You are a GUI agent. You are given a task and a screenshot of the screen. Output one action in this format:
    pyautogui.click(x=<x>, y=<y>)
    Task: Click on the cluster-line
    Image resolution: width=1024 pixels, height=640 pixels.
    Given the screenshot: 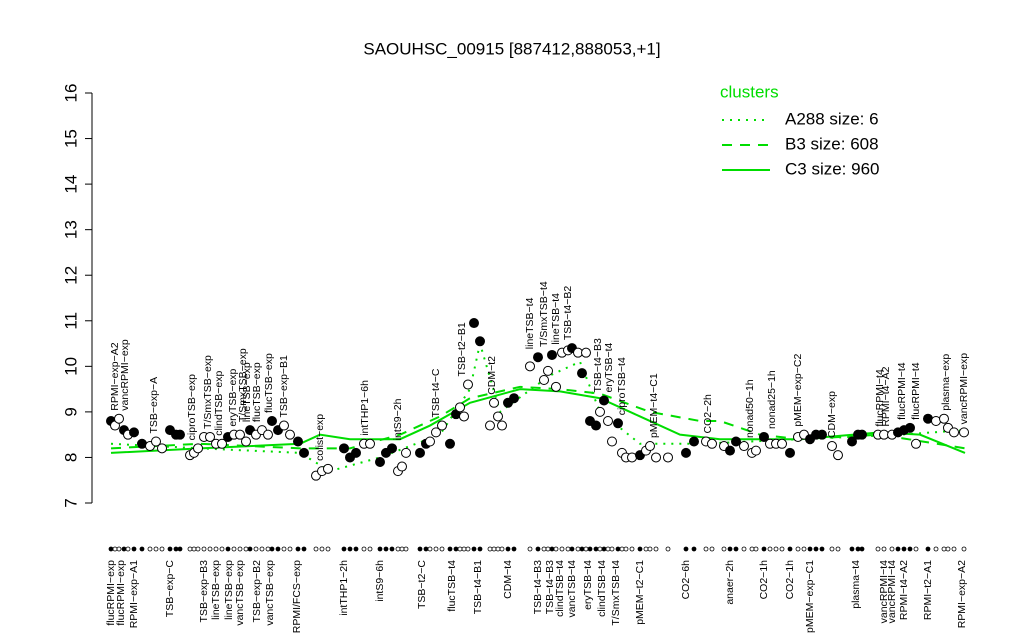 What is the action you would take?
    pyautogui.click(x=538, y=417)
    